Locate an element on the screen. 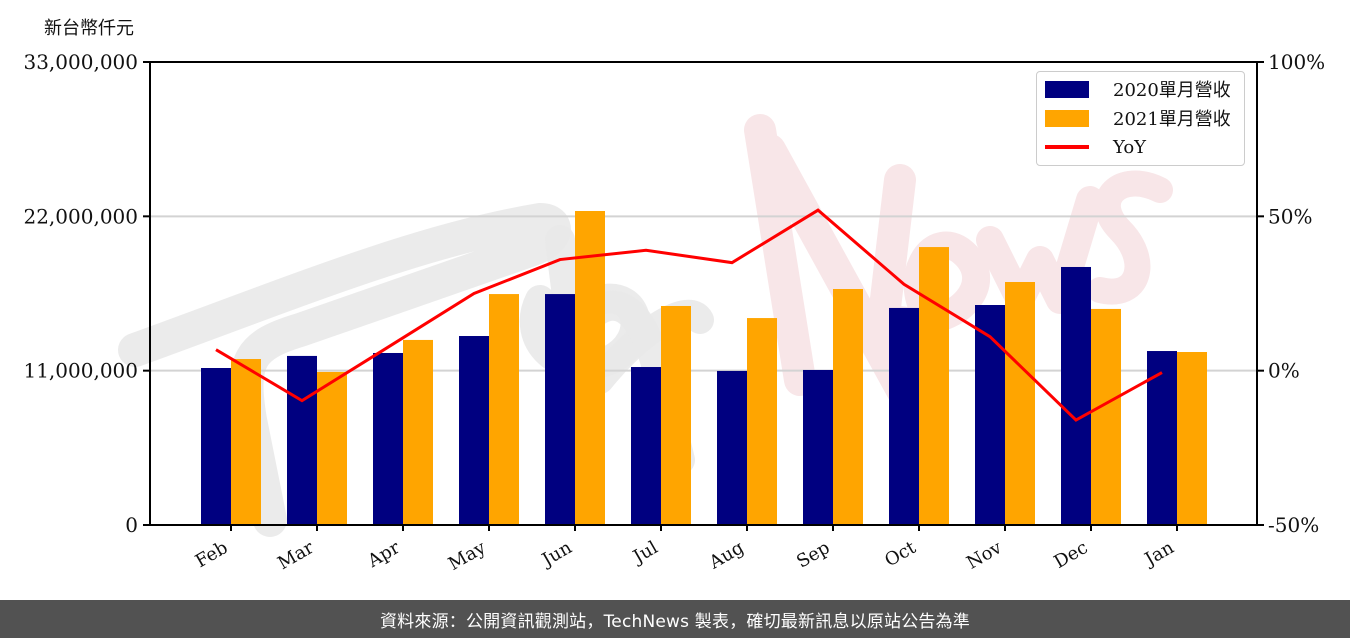 Image resolution: width=1350 pixels, height=638 pixels. bar-2021-sep is located at coordinates (848, 407).